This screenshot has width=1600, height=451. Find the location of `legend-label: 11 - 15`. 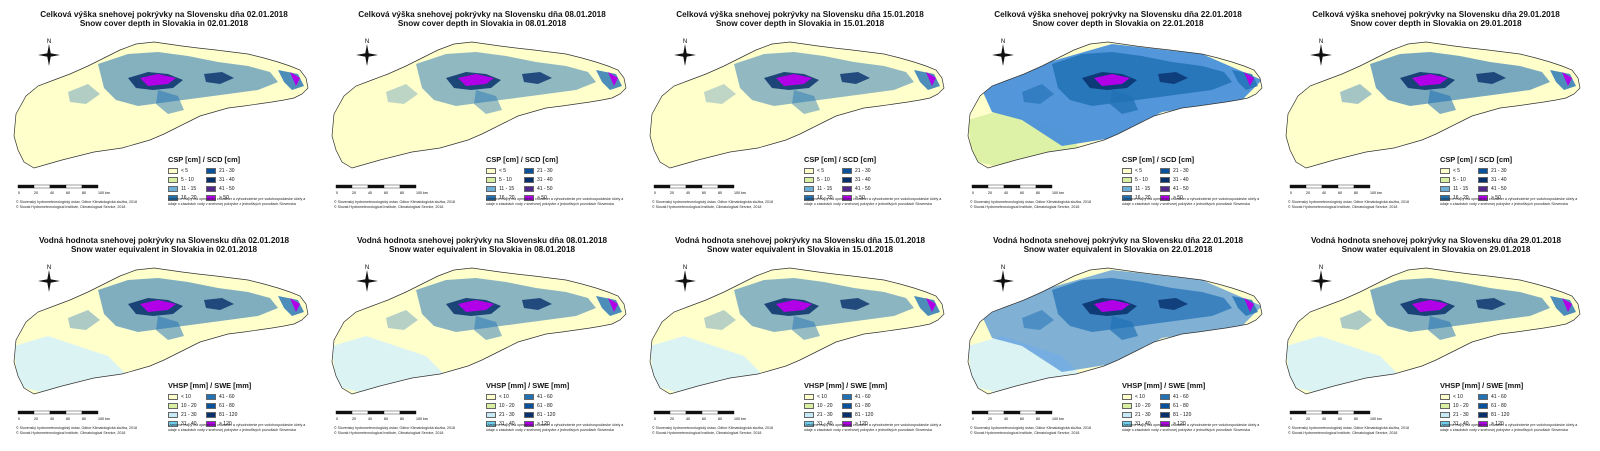

legend-label: 11 - 15 is located at coordinates (1143, 189).